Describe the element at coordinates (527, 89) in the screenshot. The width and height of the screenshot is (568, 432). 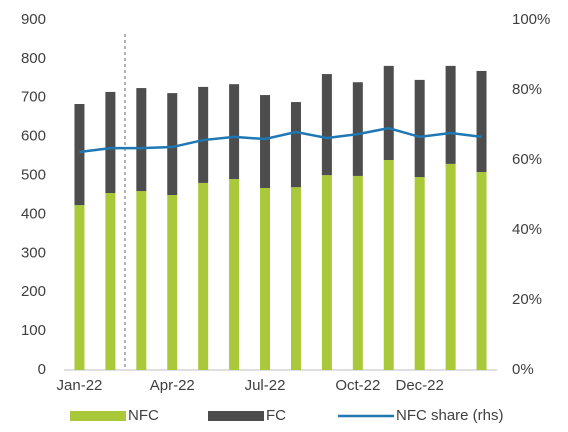
I see `y2-tick-label: 80%` at that location.